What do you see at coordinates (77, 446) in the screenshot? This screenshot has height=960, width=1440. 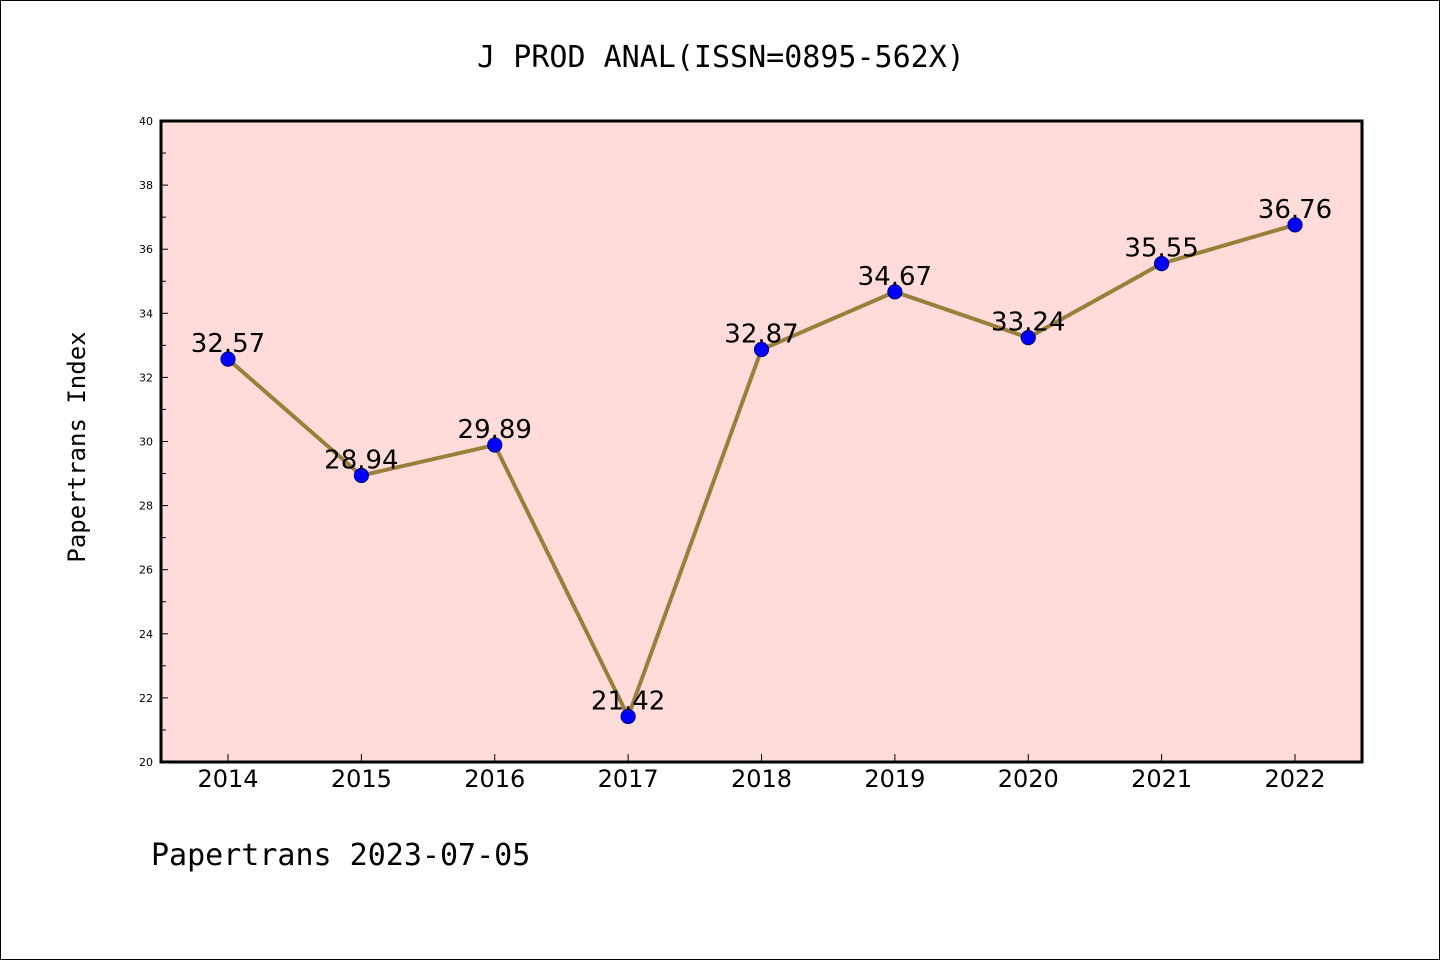 I see `y-axis-label: Papertrans Index` at bounding box center [77, 446].